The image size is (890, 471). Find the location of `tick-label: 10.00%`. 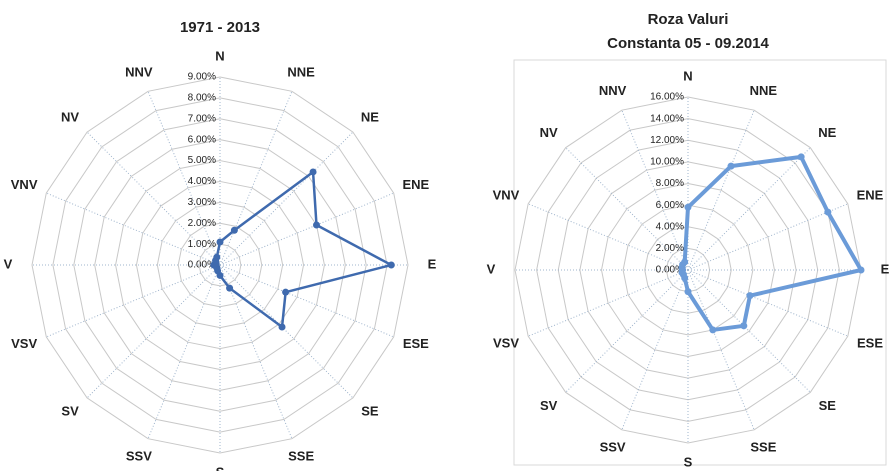

tick-label: 10.00% is located at coordinates (667, 162).